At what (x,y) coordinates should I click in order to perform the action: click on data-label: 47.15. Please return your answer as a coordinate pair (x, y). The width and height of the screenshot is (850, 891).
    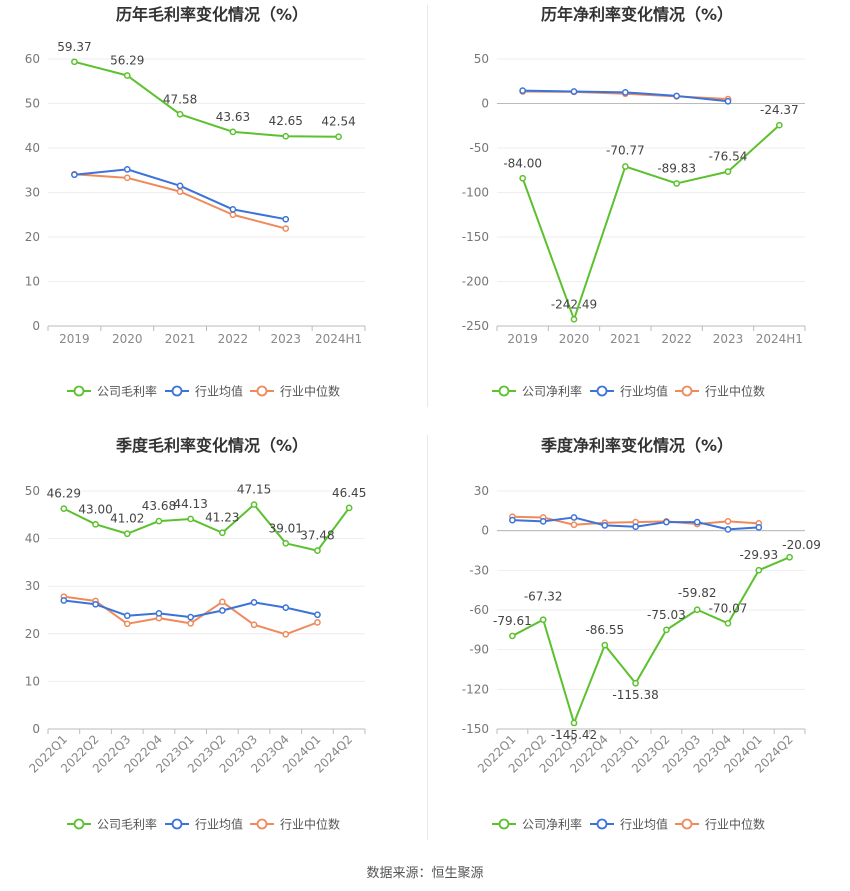
    Looking at the image, I should click on (254, 490).